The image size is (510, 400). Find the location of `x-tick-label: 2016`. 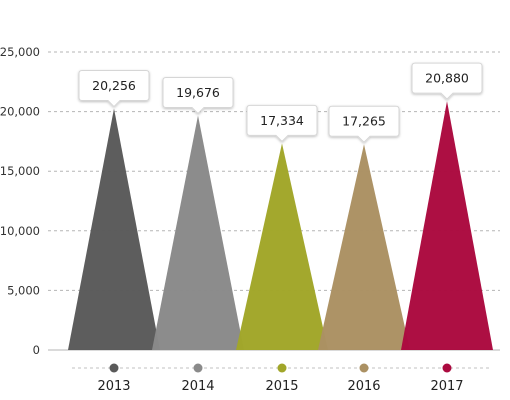

x-tick-label: 2016 is located at coordinates (363, 386).